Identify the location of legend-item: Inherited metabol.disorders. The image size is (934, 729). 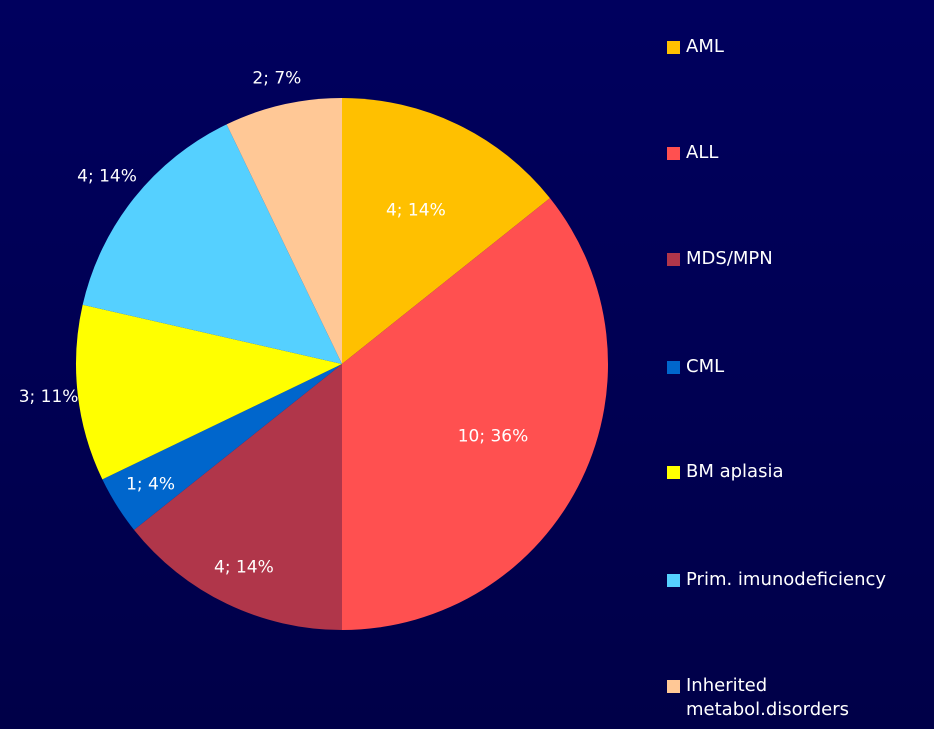
(799, 698).